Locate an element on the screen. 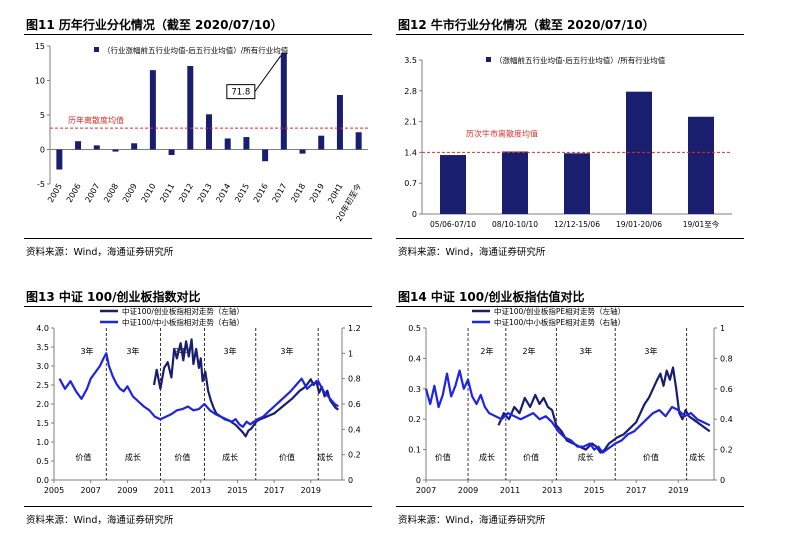 This screenshot has height=552, width=806. fig13-bottom-rule is located at coordinates (198, 506).